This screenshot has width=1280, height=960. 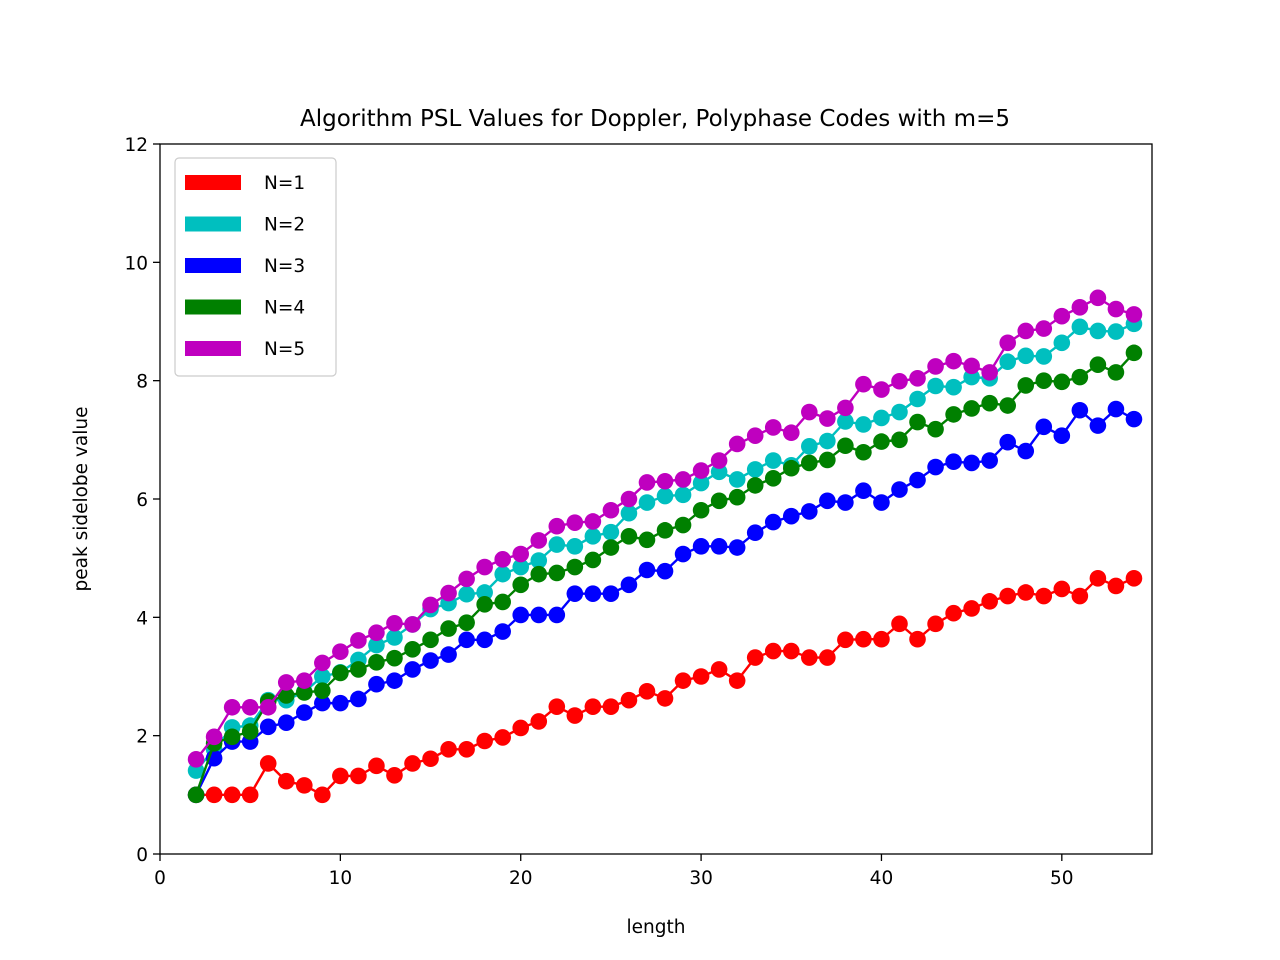 What do you see at coordinates (136, 145) in the screenshot?
I see `y-tick-label: 12` at bounding box center [136, 145].